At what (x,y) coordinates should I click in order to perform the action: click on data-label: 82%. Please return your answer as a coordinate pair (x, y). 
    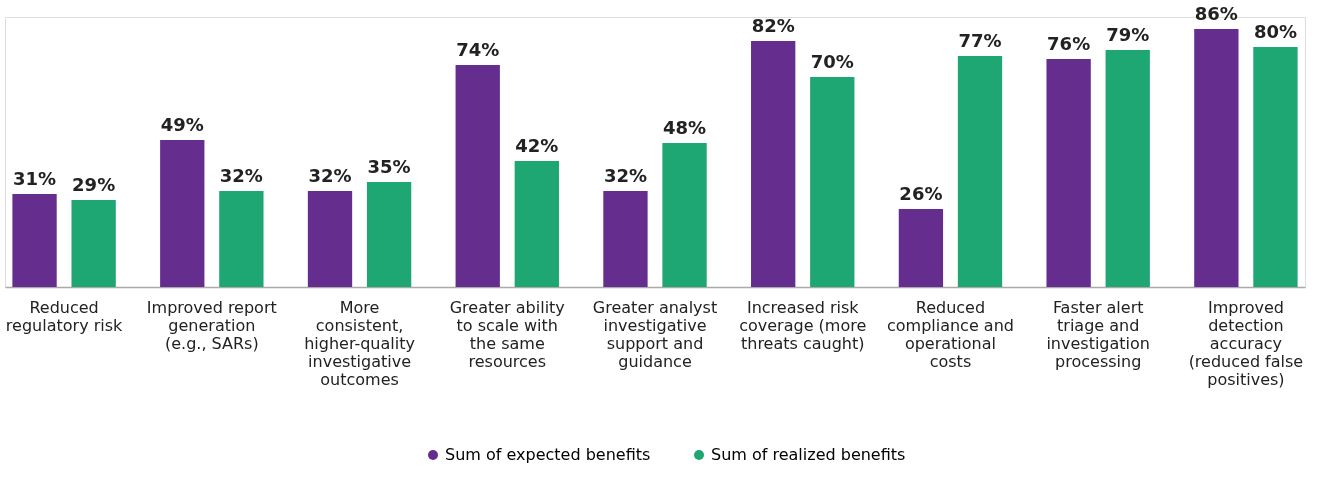
    Looking at the image, I should click on (773, 25).